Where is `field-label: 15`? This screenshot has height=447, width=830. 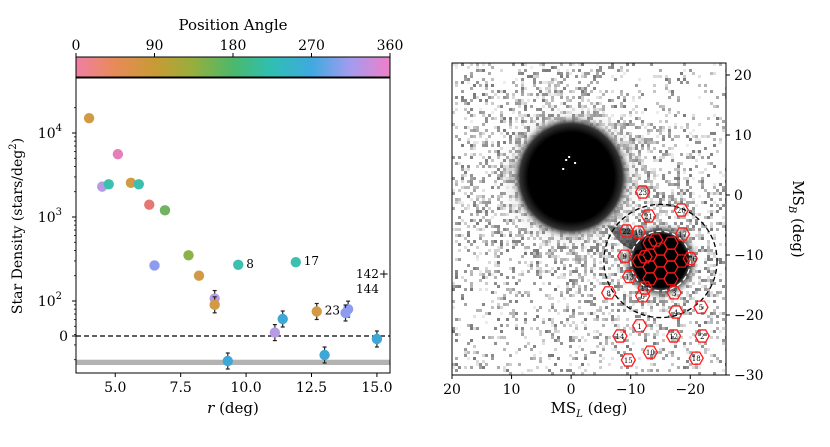
field-label: 15 is located at coordinates (628, 361).